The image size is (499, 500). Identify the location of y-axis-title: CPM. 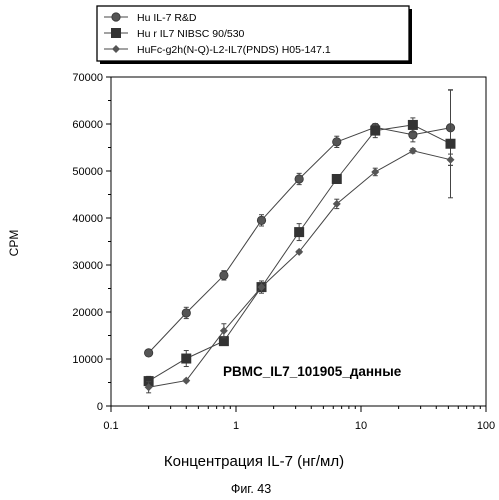
(14, 243).